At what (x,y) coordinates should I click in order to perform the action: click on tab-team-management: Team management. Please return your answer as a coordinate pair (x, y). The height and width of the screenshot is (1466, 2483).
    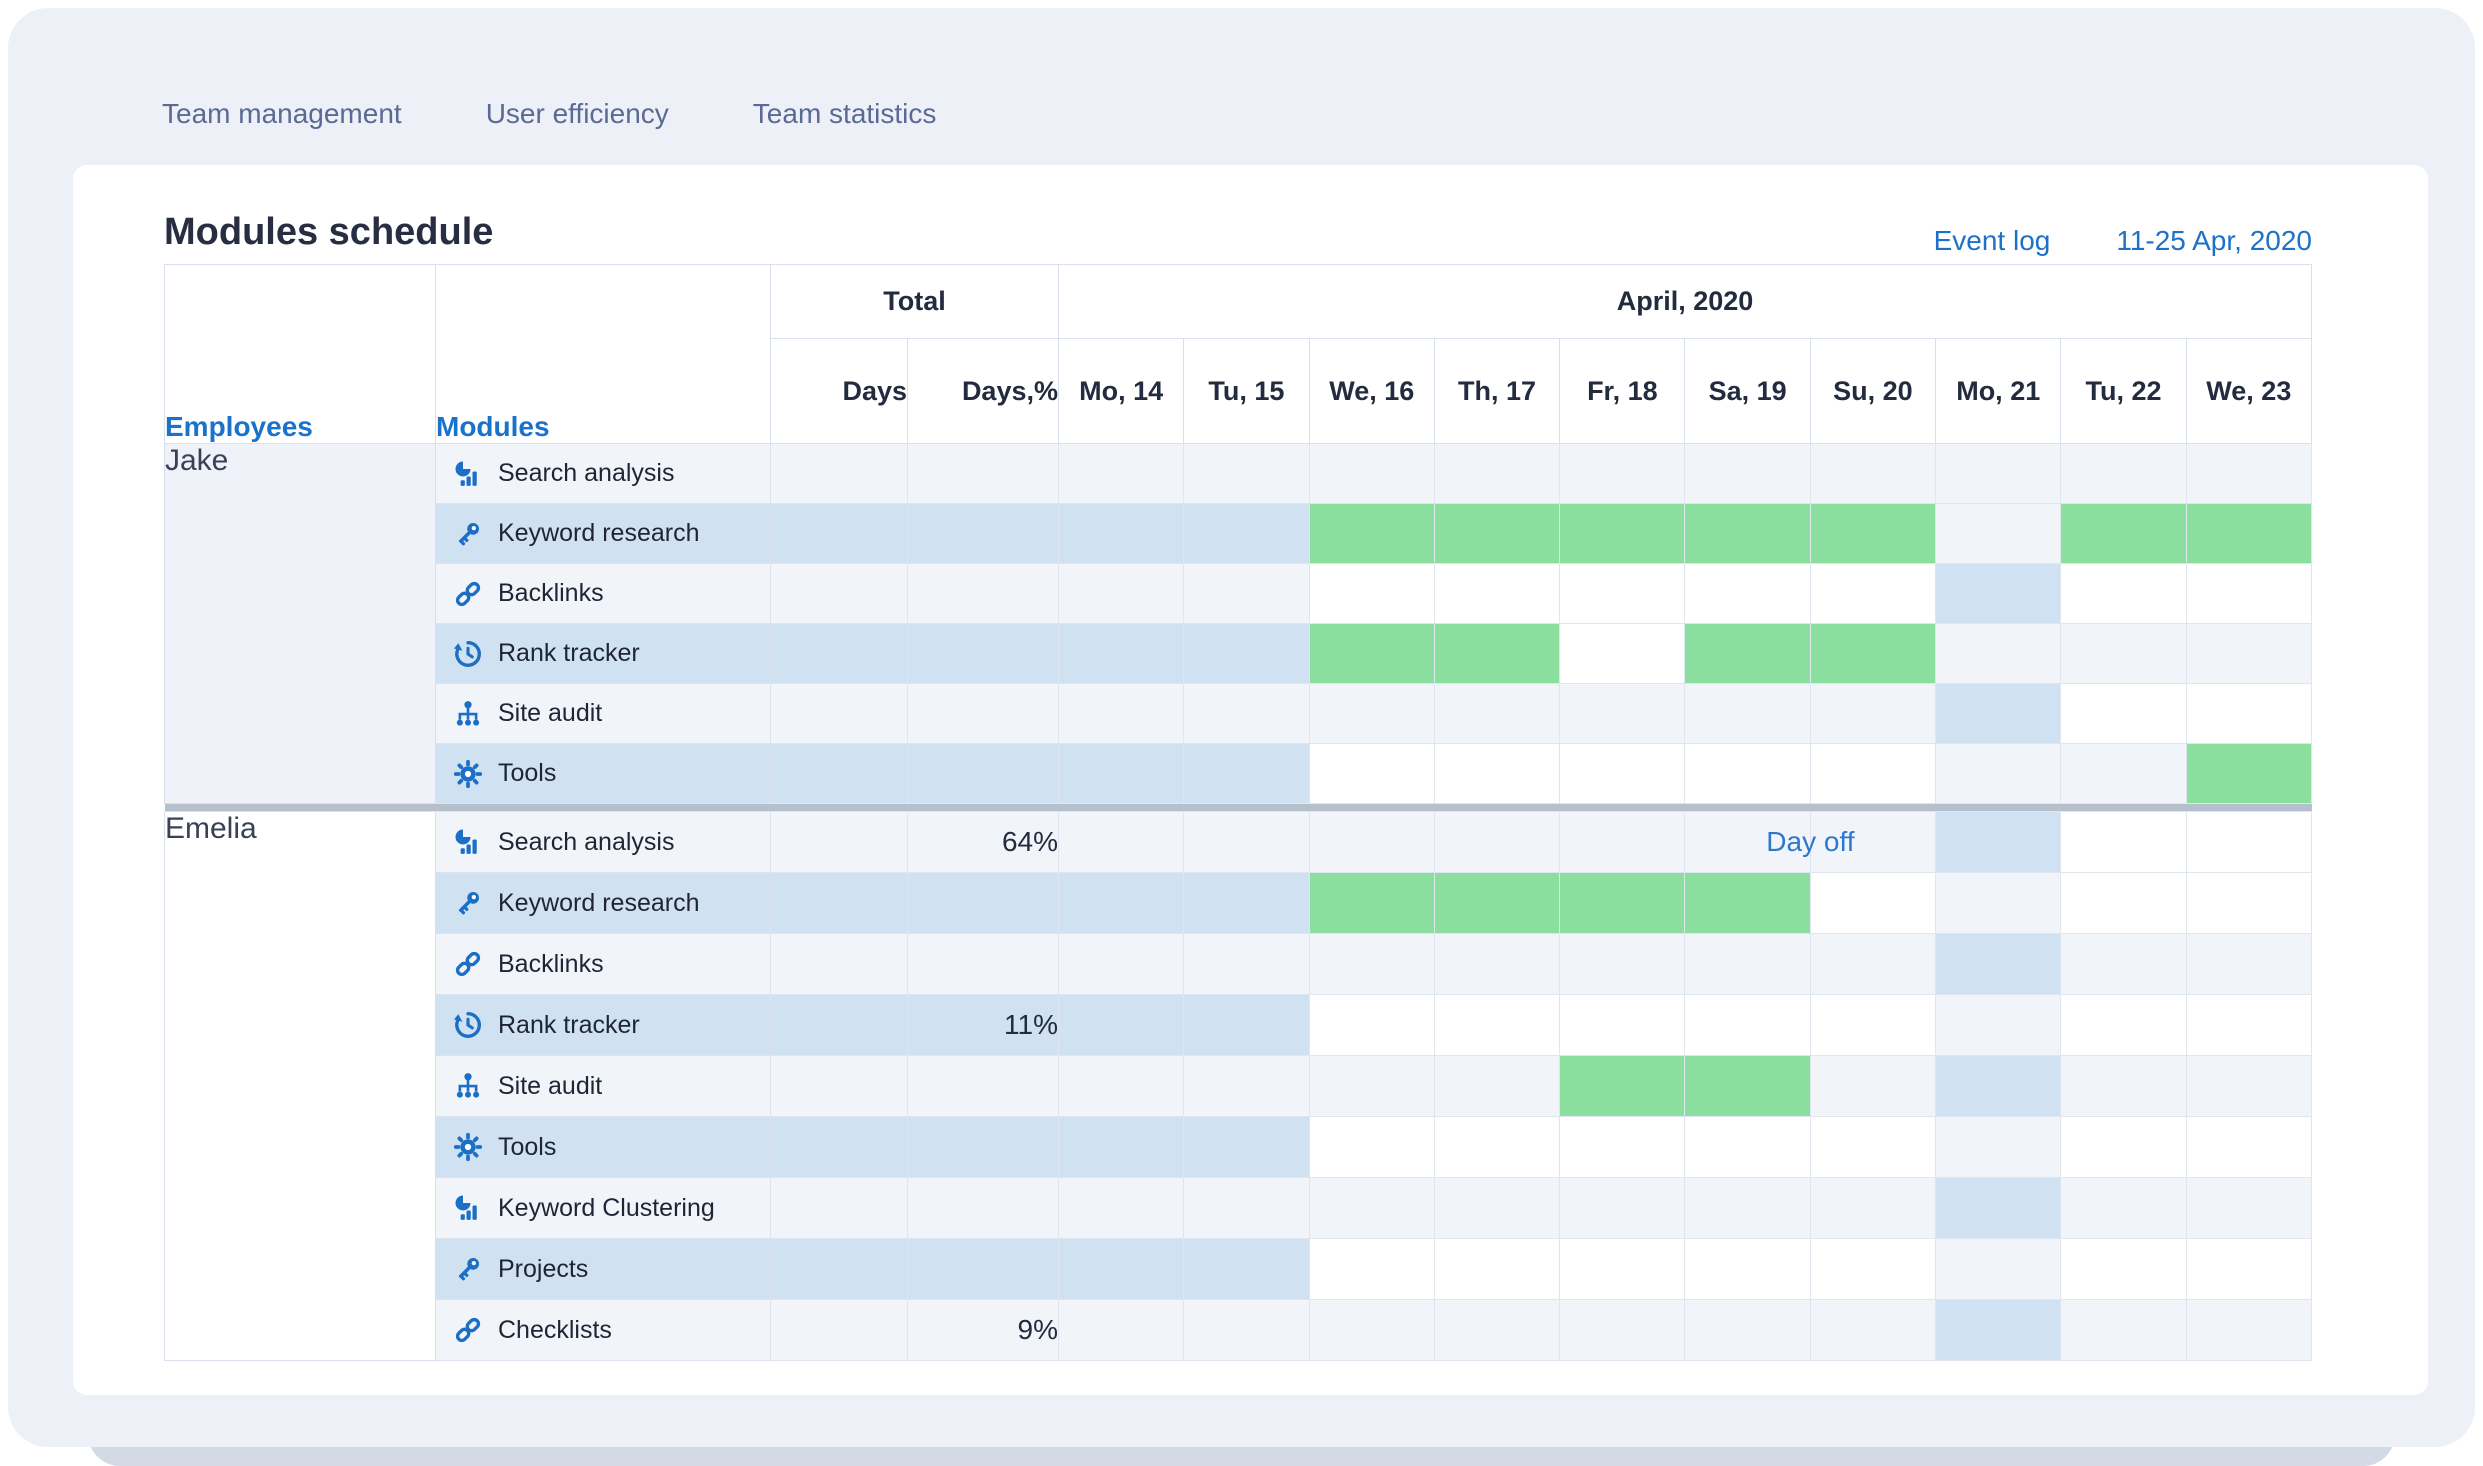
    Looking at the image, I should click on (282, 113).